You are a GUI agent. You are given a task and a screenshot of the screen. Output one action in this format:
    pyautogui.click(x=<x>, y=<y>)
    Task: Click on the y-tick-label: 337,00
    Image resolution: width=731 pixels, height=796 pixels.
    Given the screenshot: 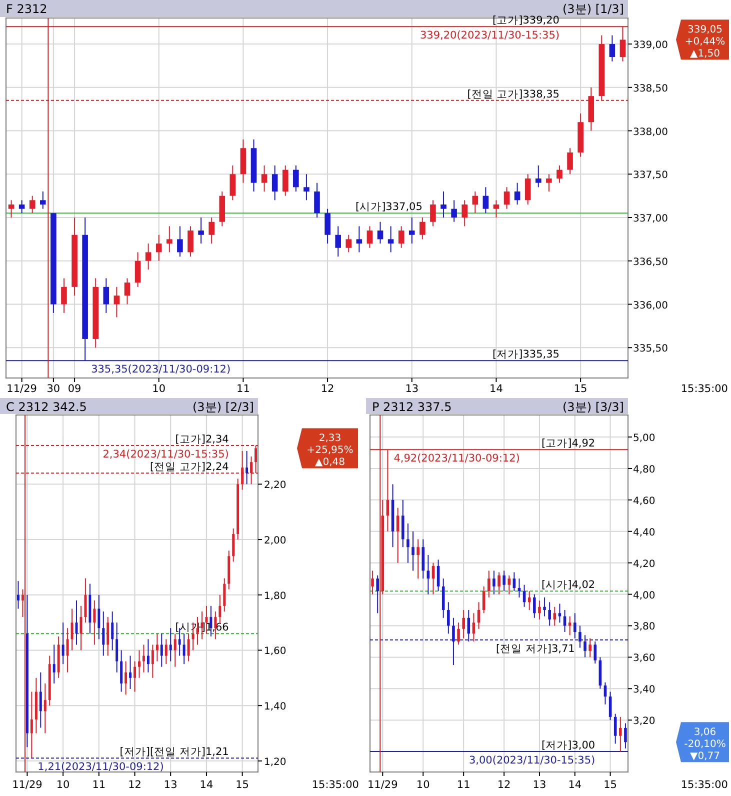 What is the action you would take?
    pyautogui.click(x=650, y=219)
    